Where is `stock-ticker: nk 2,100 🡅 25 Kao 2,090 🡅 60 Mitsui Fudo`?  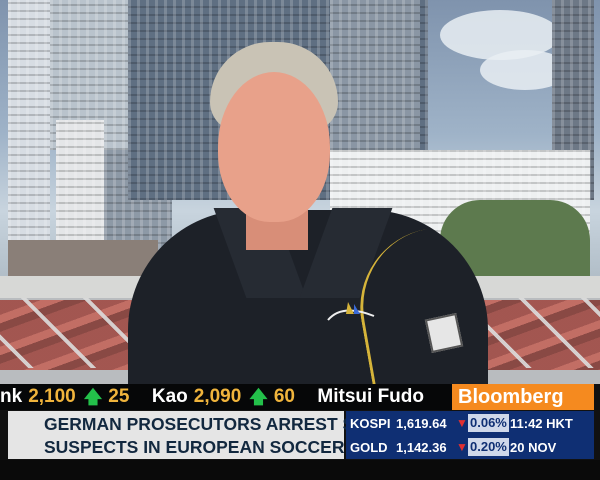
stock-ticker: nk 2,100 🡅 25 Kao 2,090 🡅 60 Mitsui Fudo is located at coordinates (226, 397).